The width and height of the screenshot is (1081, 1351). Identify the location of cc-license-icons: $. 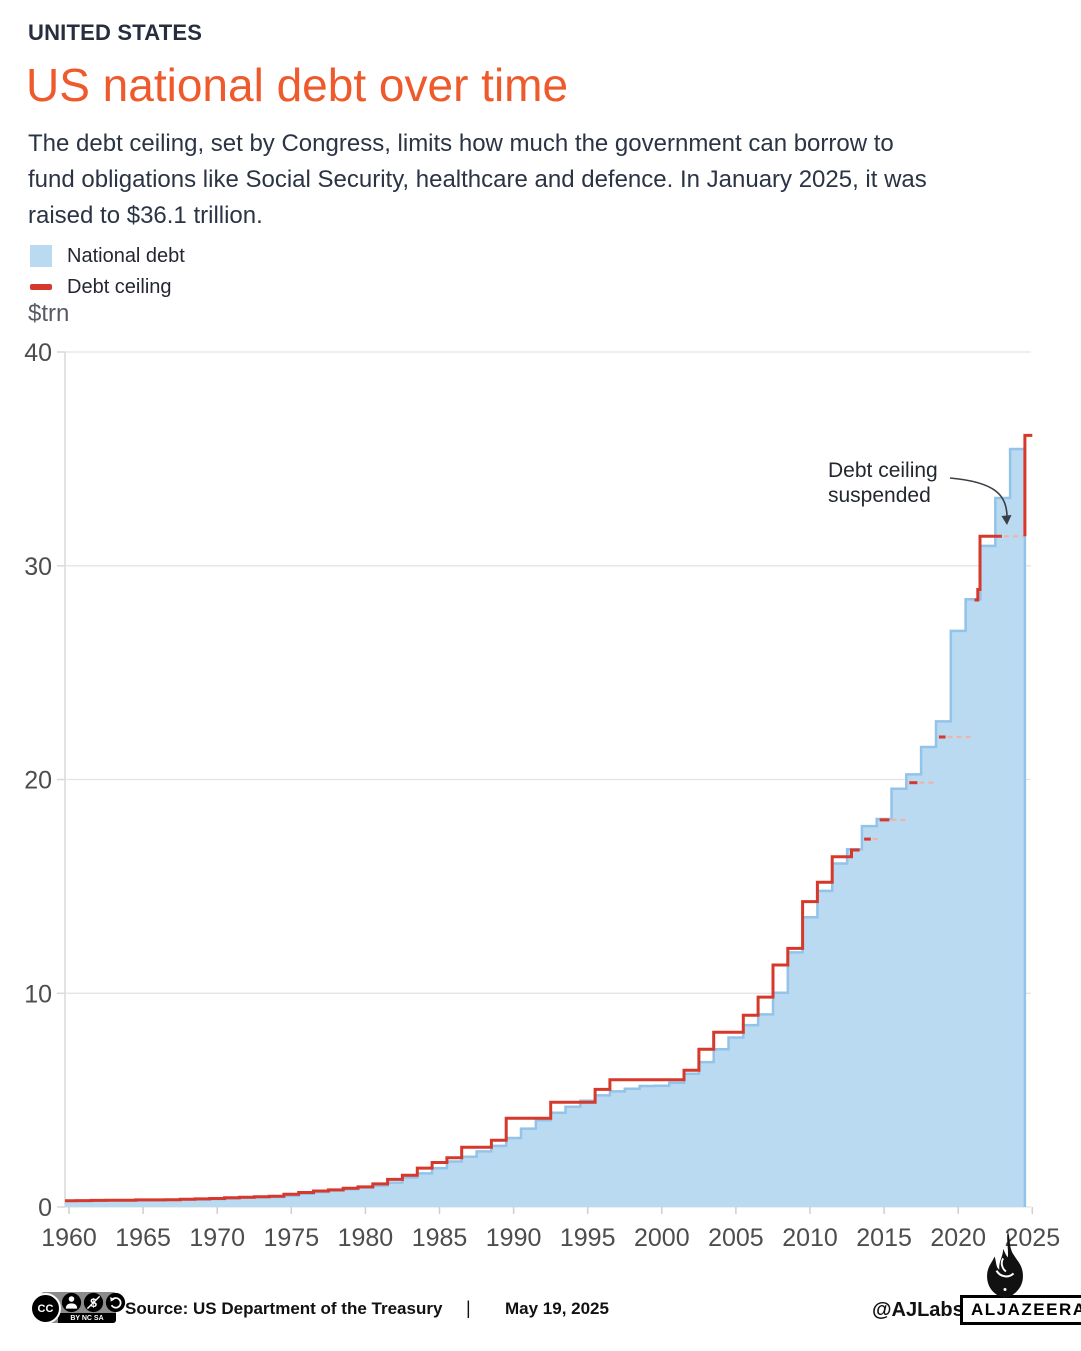
(93, 1302).